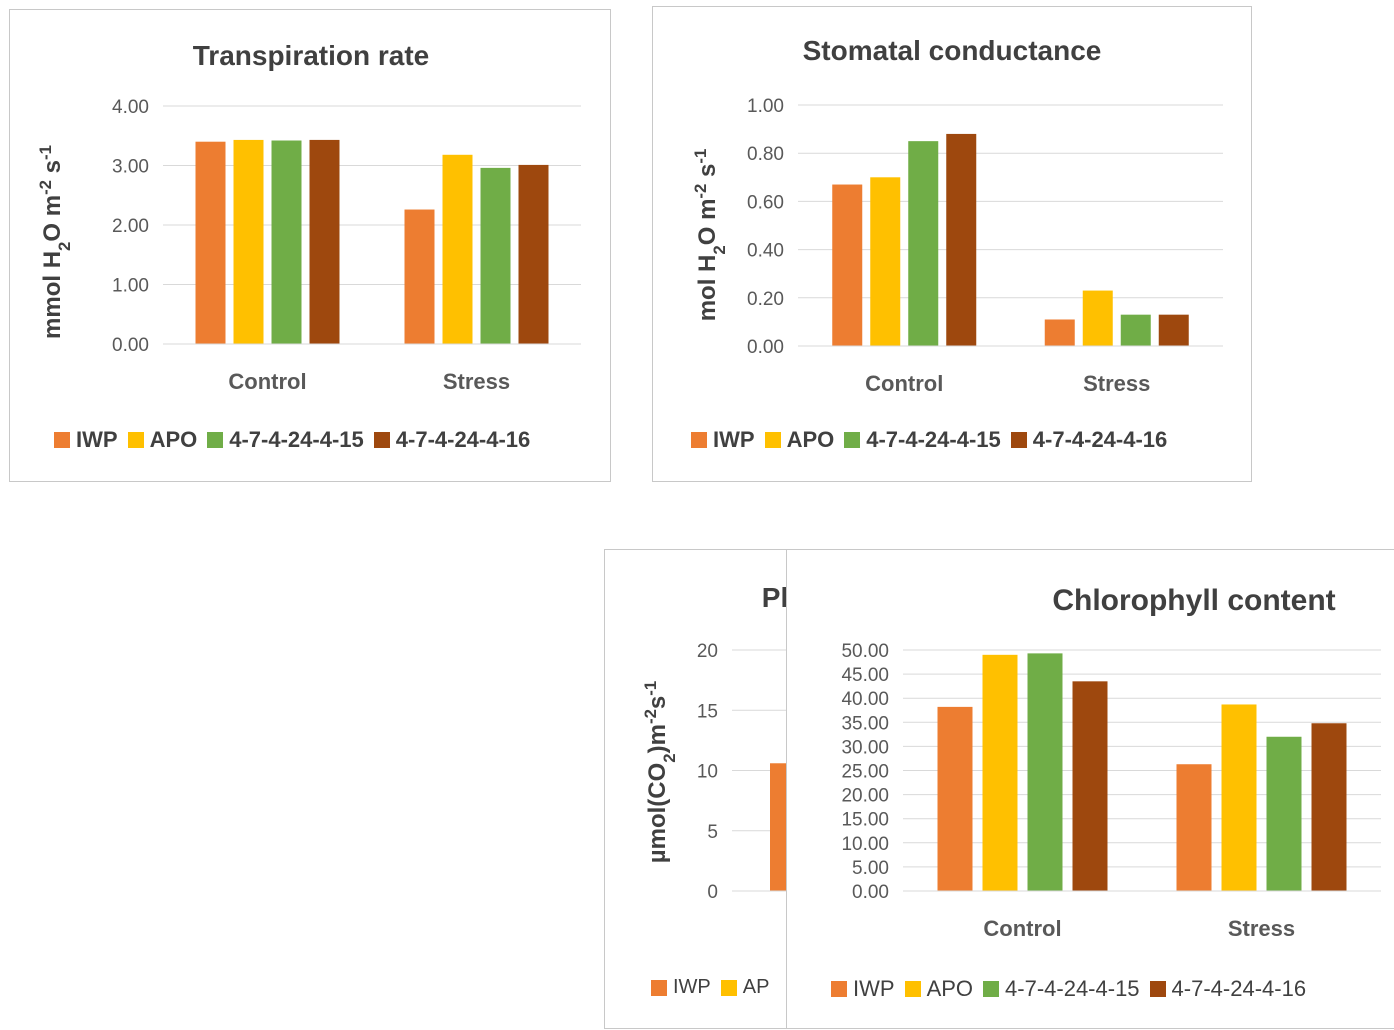 The image size is (1394, 1030). I want to click on y-tick-label: 10.00, so click(865, 844).